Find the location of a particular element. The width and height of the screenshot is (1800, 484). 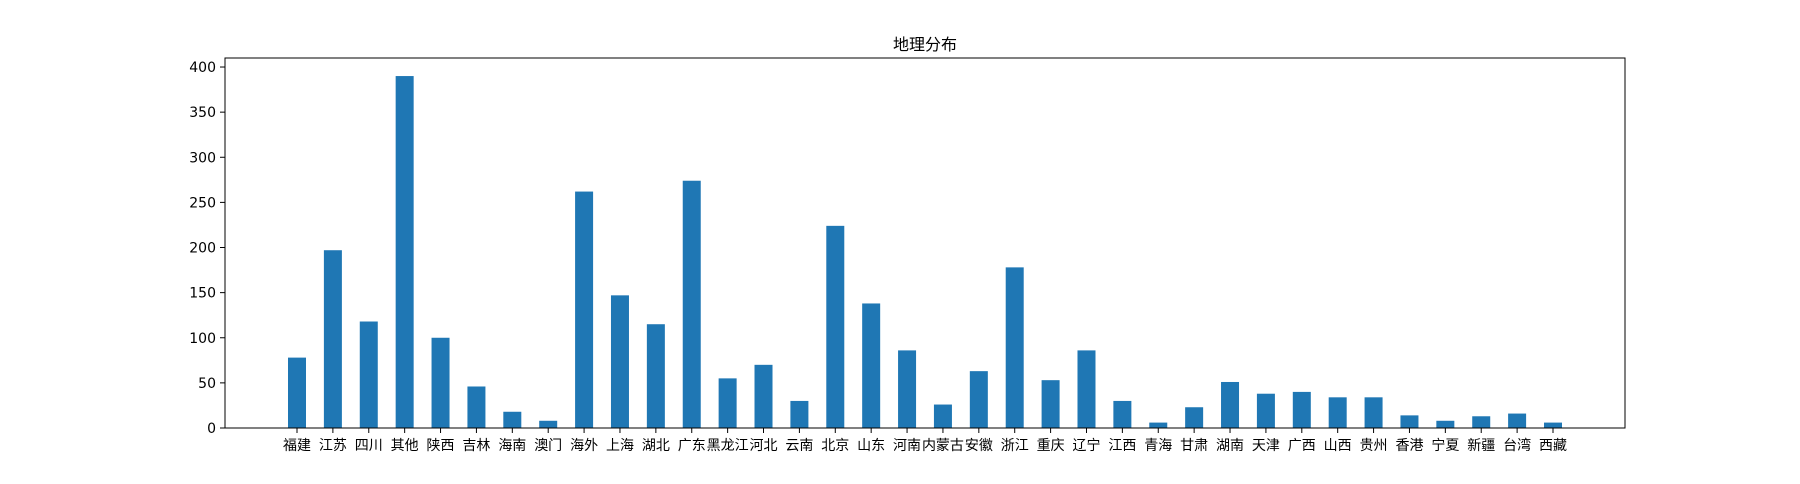

y-tick-label: 300 is located at coordinates (202, 158).